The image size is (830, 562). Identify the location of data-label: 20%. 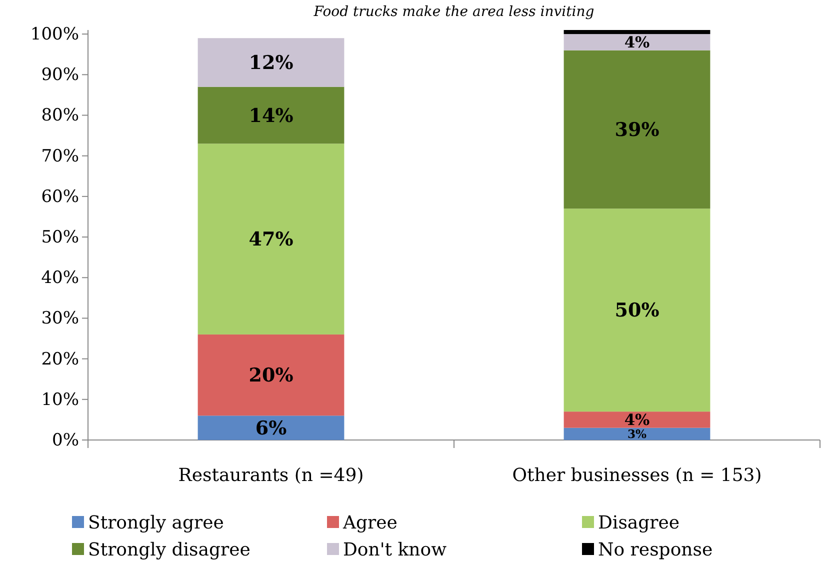
(271, 375).